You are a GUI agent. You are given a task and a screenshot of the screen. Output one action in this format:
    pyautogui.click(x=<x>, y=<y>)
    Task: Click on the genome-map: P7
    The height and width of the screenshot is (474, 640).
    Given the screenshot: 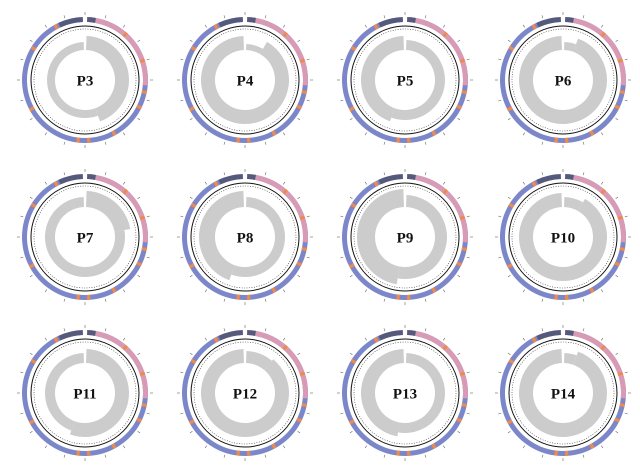 What is the action you would take?
    pyautogui.click(x=85, y=237)
    